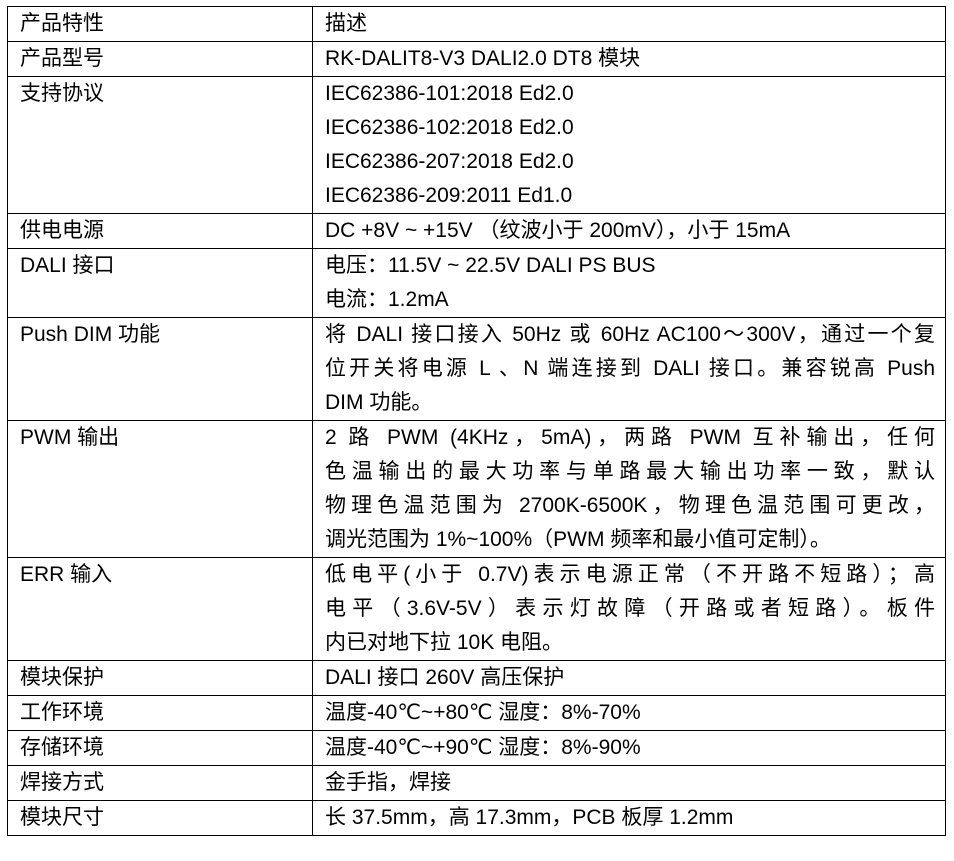 This screenshot has width=954, height=861. I want to click on feature-cell: 工作环境, so click(160, 713).